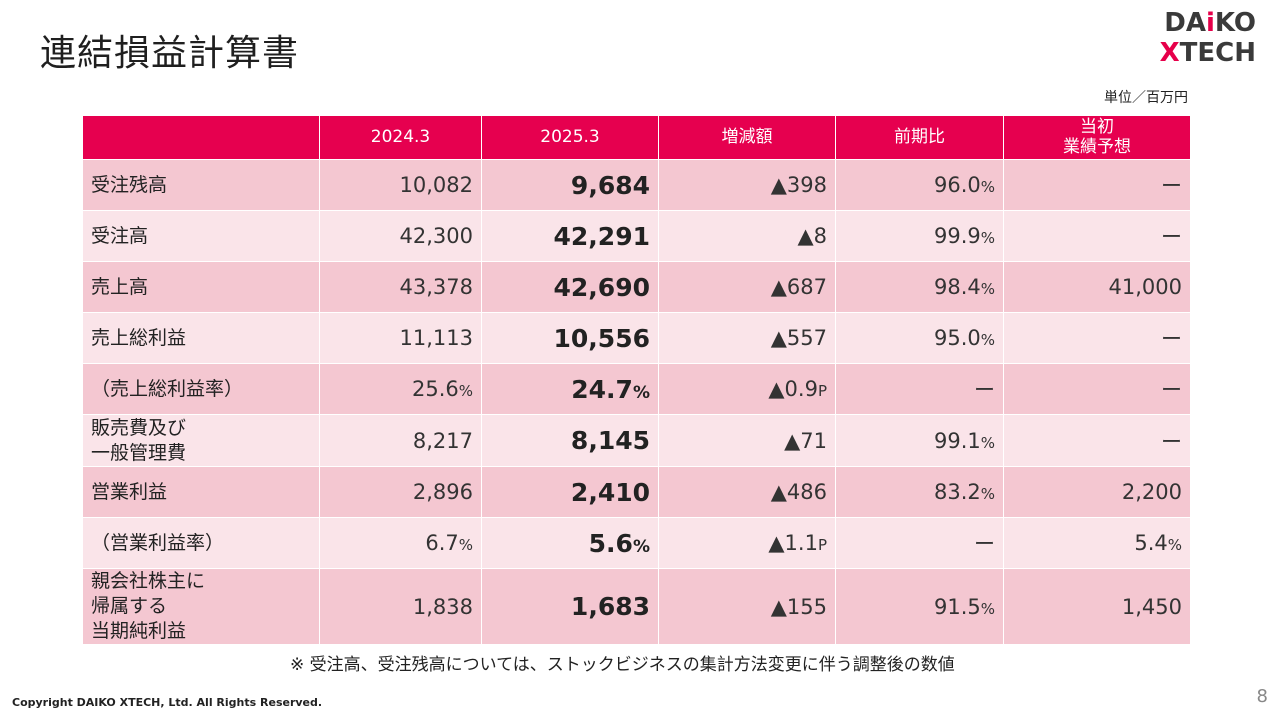 This screenshot has height=720, width=1280. I want to click on header-2025: 2025.3, so click(570, 137).